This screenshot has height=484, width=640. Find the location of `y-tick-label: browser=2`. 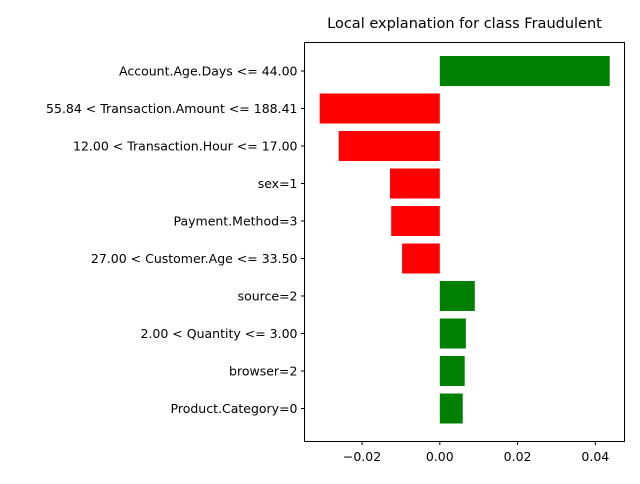

y-tick-label: browser=2 is located at coordinates (263, 371).